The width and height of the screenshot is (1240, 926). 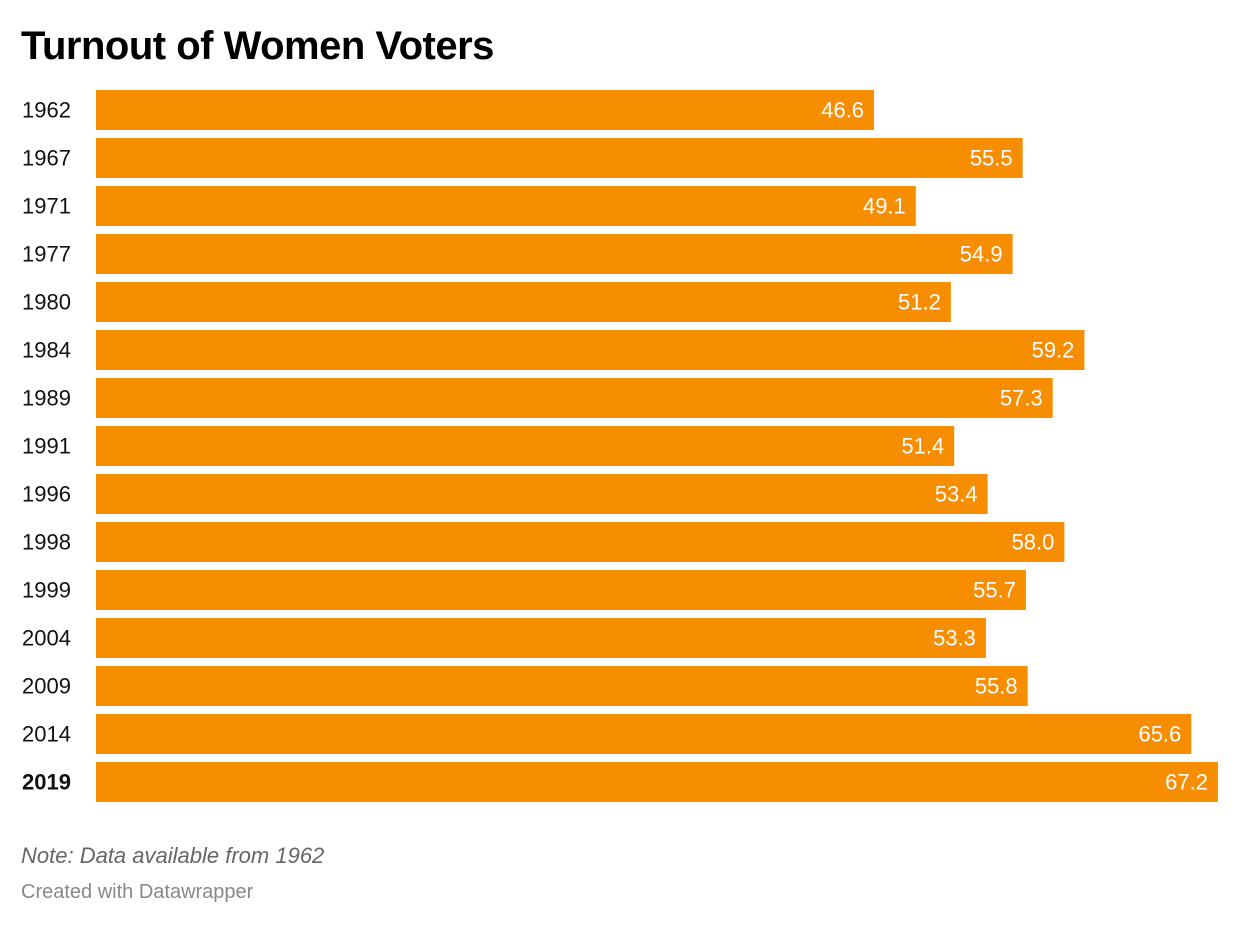 I want to click on category-label: 1984, so click(x=46, y=350).